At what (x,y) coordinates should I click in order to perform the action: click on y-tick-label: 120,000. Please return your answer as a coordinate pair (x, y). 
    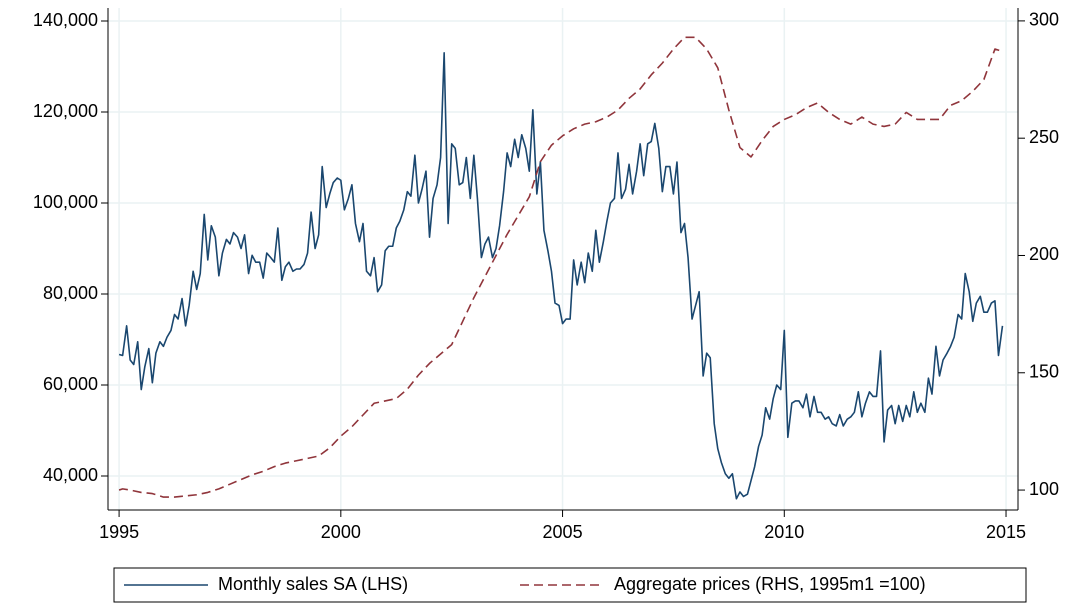
    Looking at the image, I should click on (65, 111).